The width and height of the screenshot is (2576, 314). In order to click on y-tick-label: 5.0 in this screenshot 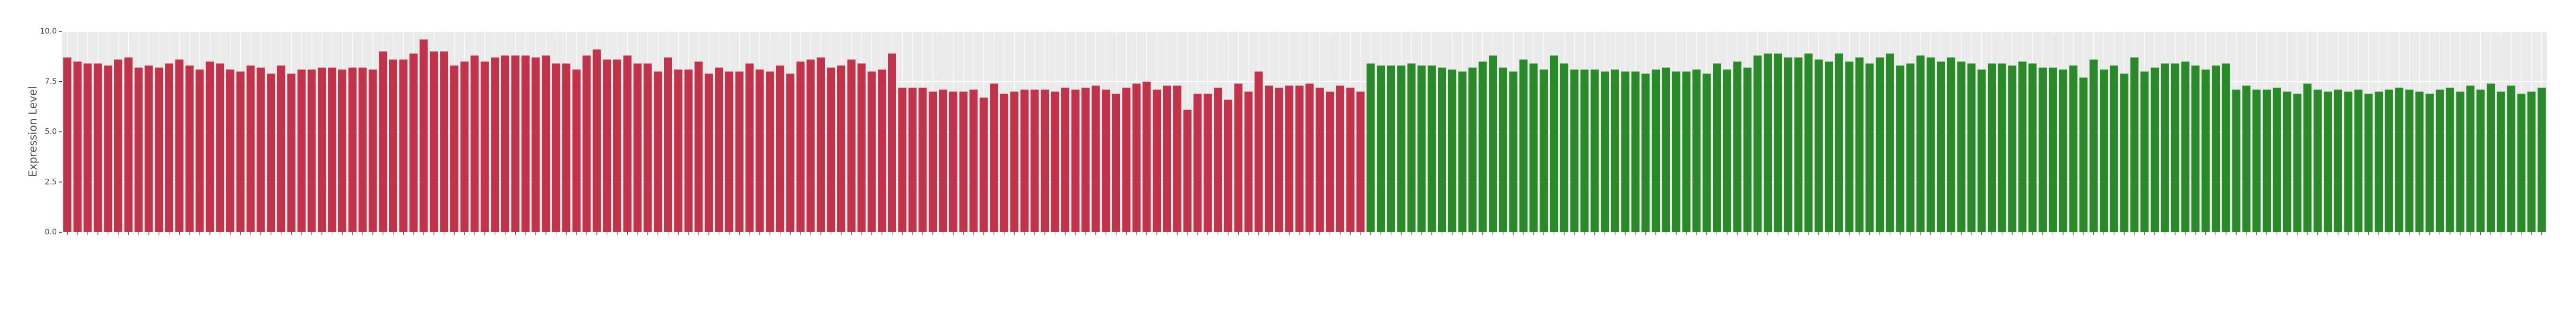, I will do `click(51, 132)`.